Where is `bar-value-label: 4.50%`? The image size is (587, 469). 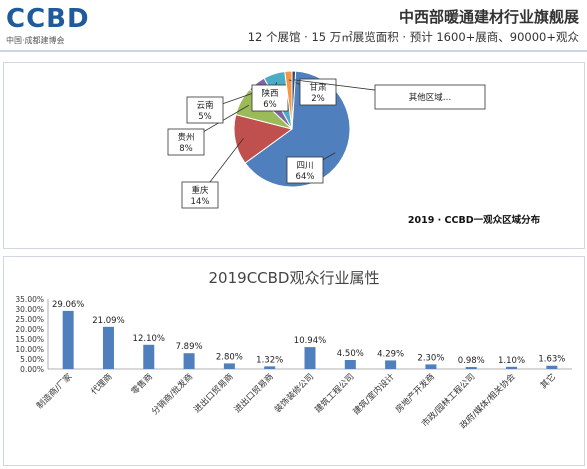 bar-value-label: 4.50% is located at coordinates (350, 354).